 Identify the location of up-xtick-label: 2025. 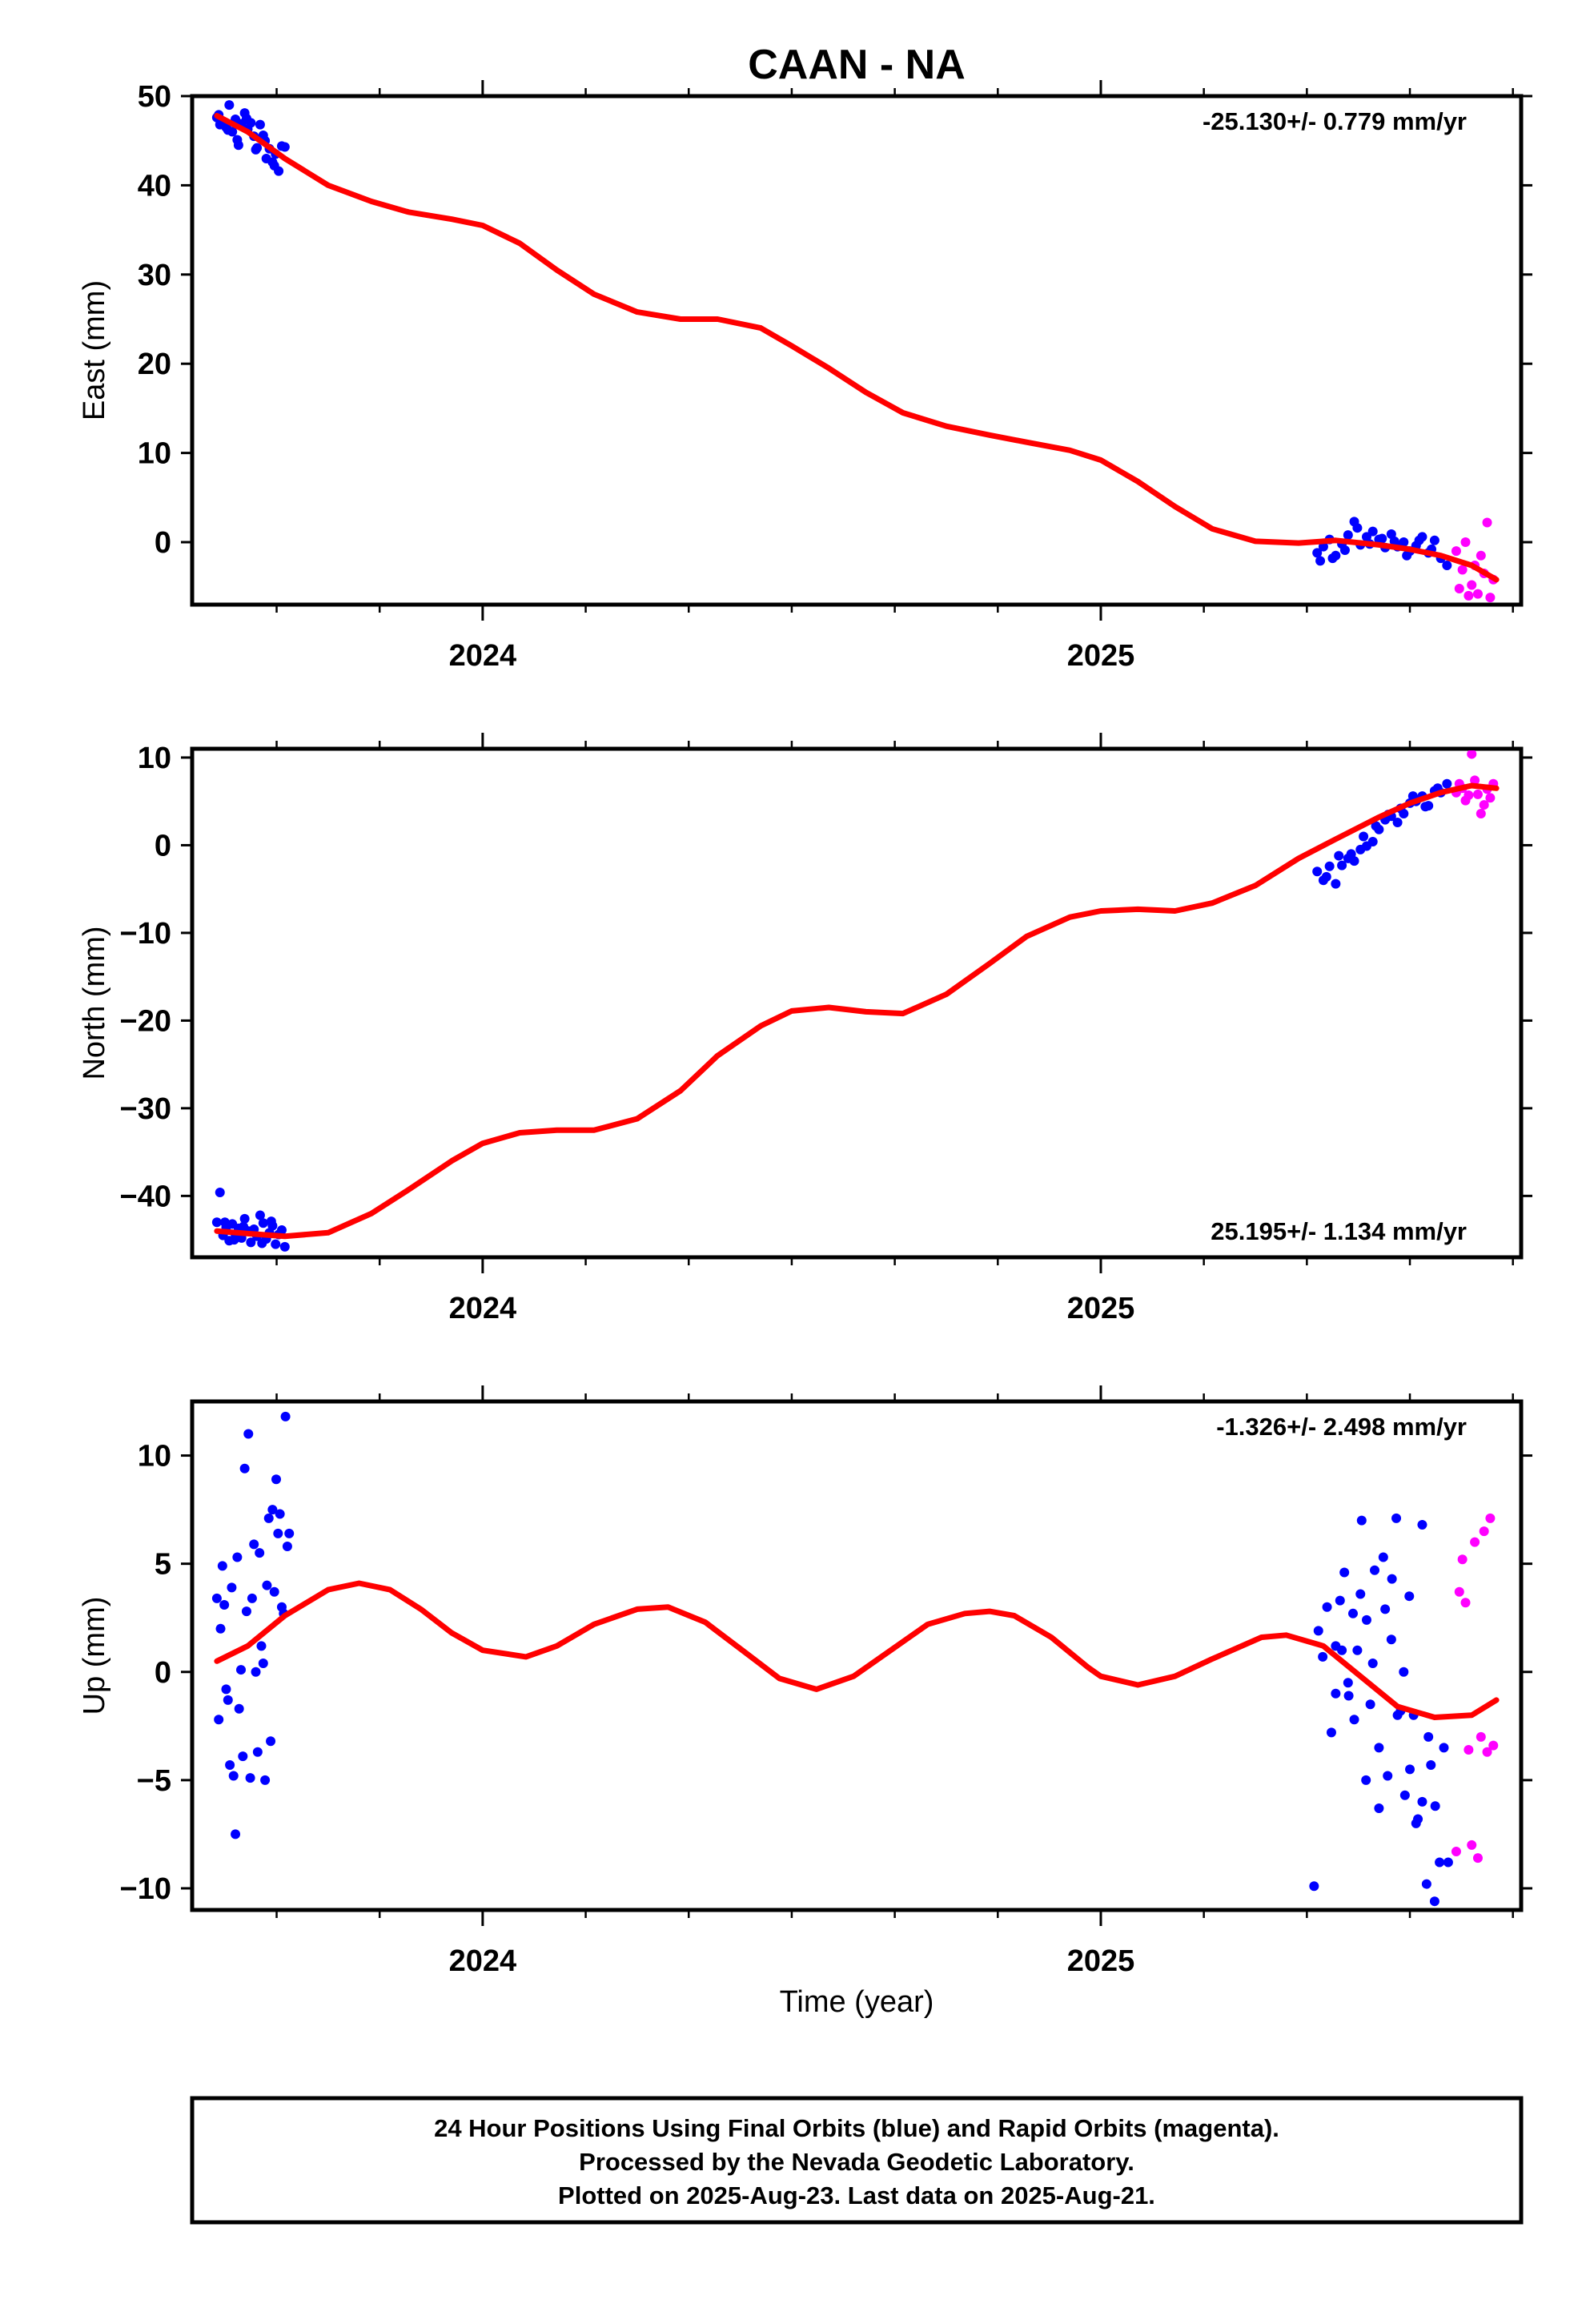
(1101, 1961).